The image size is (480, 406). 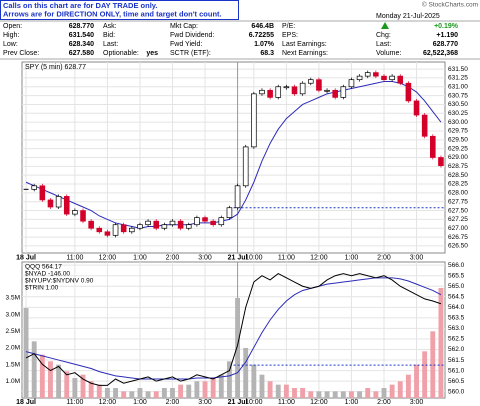 What do you see at coordinates (262, 26) in the screenshot?
I see `quote-value: 646.4B` at bounding box center [262, 26].